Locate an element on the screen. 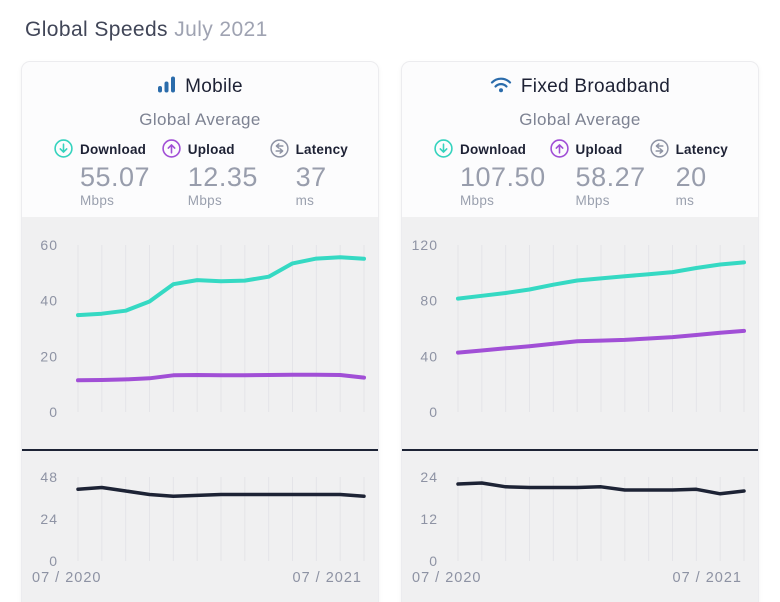  stat-value: 58.27 is located at coordinates (610, 177).